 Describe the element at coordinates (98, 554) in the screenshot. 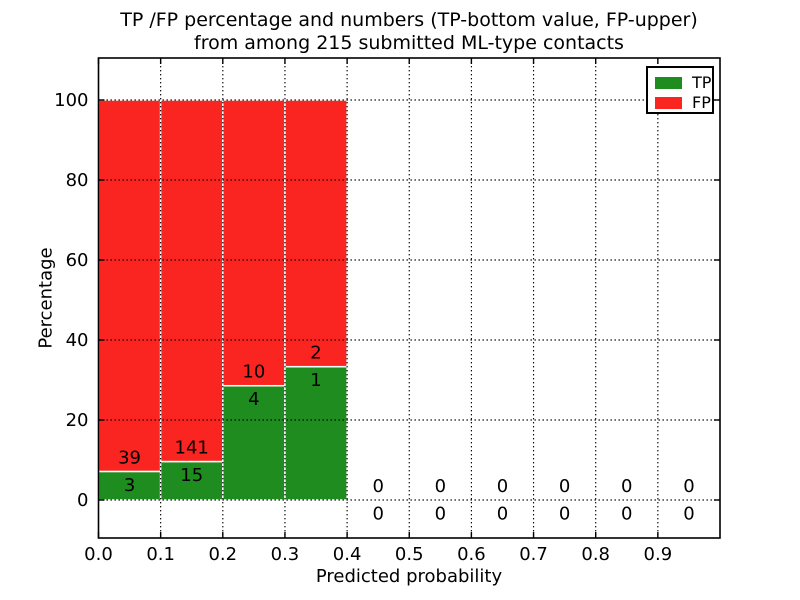

I see `x-tick-label: 0.0` at that location.